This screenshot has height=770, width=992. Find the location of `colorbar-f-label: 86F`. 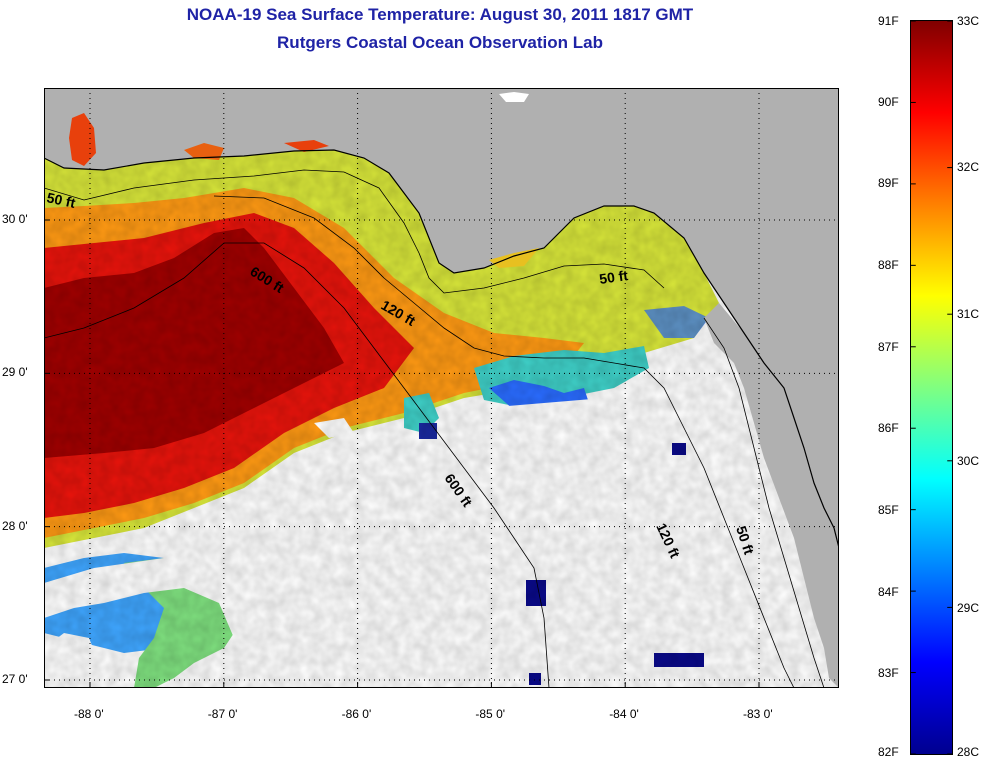

colorbar-f-label: 86F is located at coordinates (888, 428).